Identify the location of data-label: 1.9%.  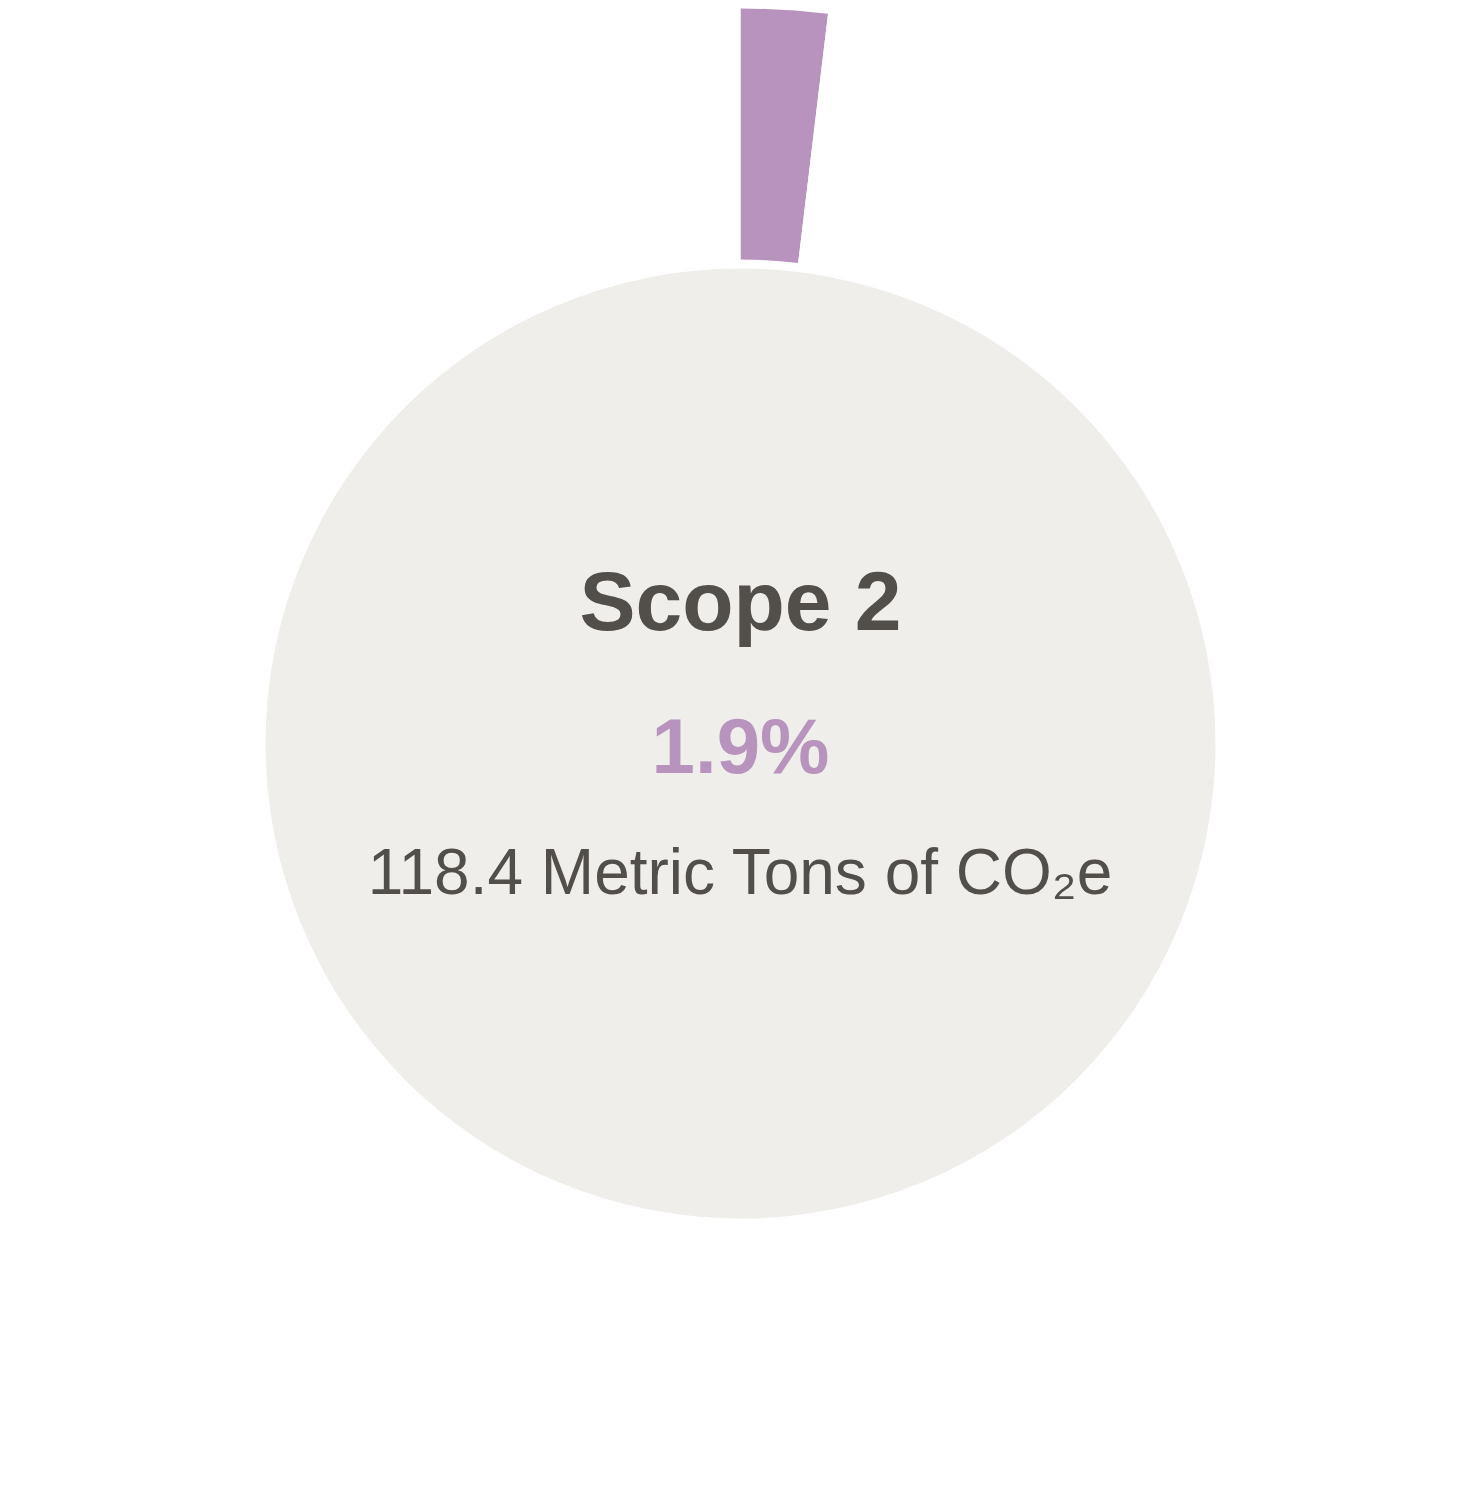
(740, 745).